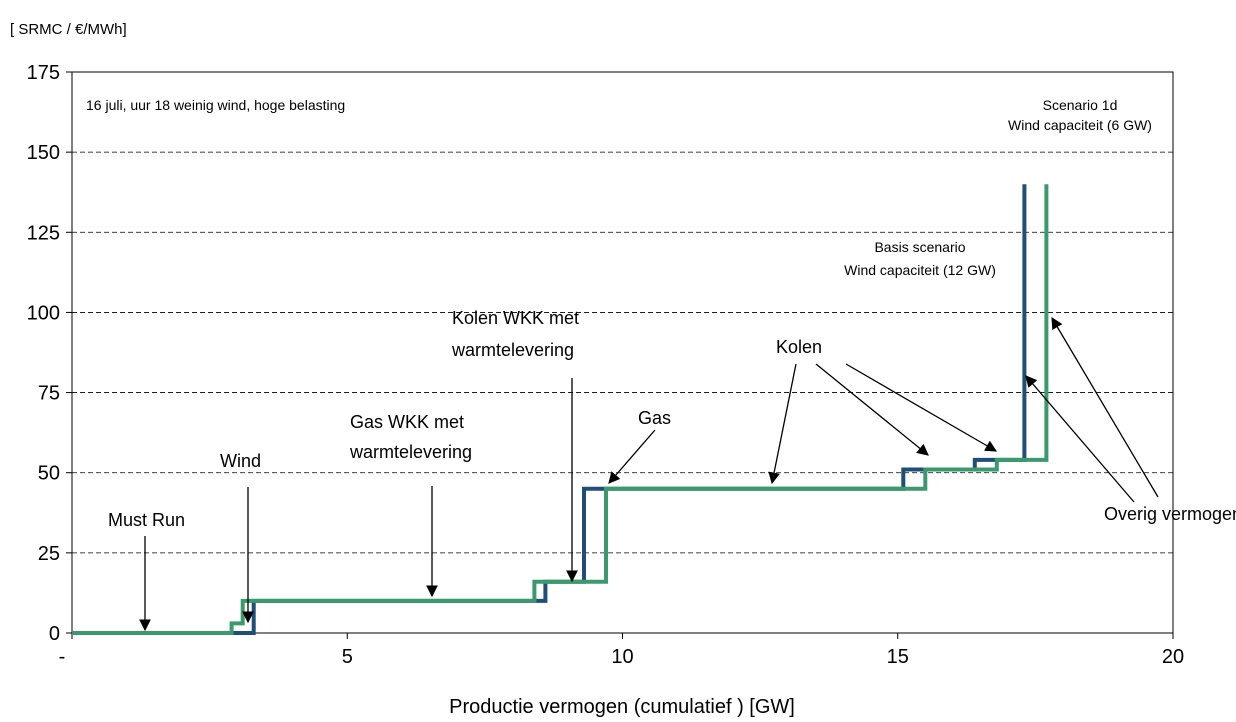 This screenshot has width=1236, height=722. I want to click on y-tick-label: 25, so click(49, 554).